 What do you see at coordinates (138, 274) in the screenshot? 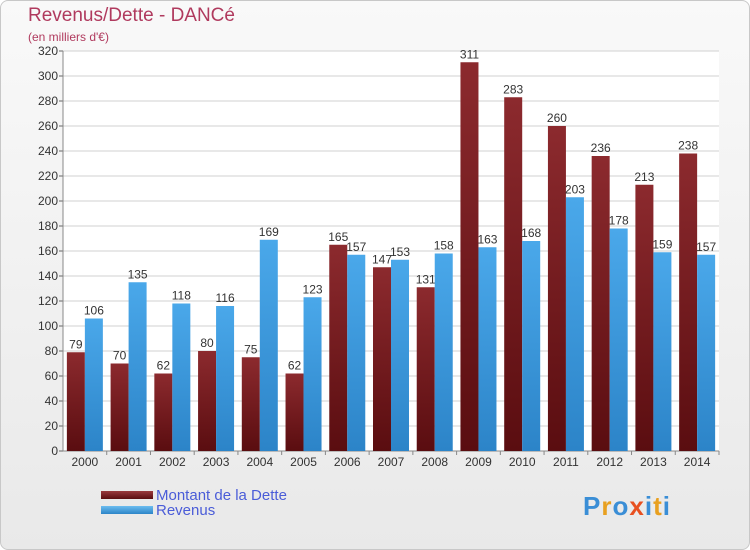
I see `data-label-revenus: 135` at bounding box center [138, 274].